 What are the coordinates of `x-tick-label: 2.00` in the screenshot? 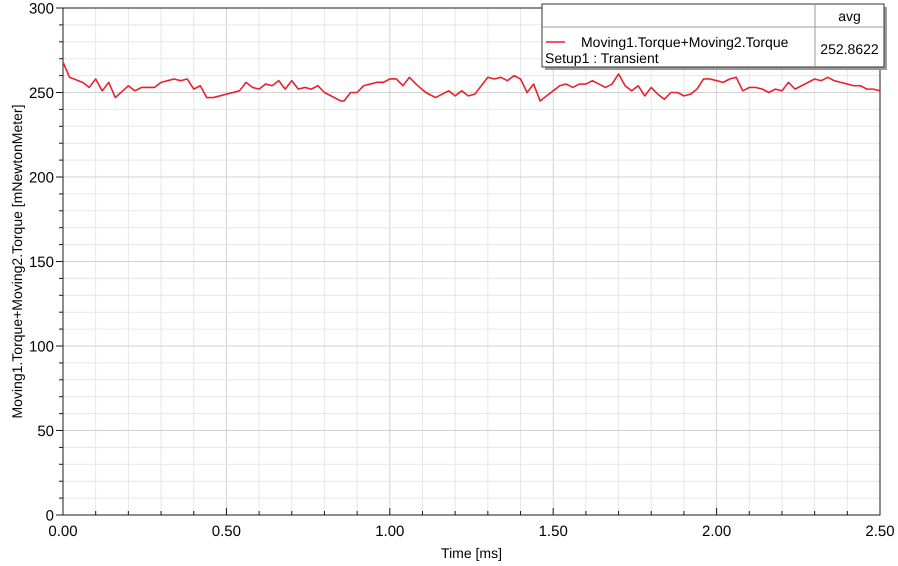 It's located at (717, 531).